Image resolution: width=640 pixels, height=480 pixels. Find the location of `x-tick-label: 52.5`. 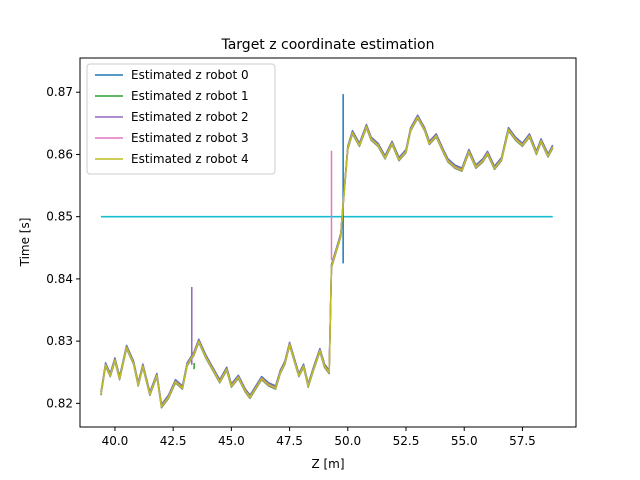

x-tick-label: 52.5 is located at coordinates (406, 441).